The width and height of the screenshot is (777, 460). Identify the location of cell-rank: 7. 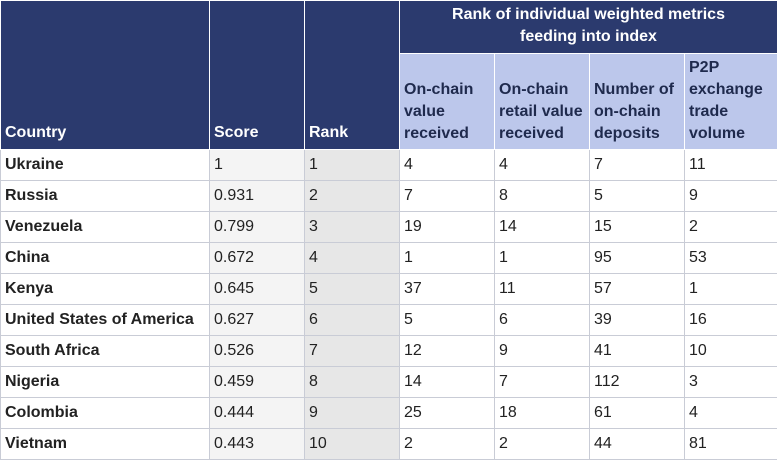
(352, 351).